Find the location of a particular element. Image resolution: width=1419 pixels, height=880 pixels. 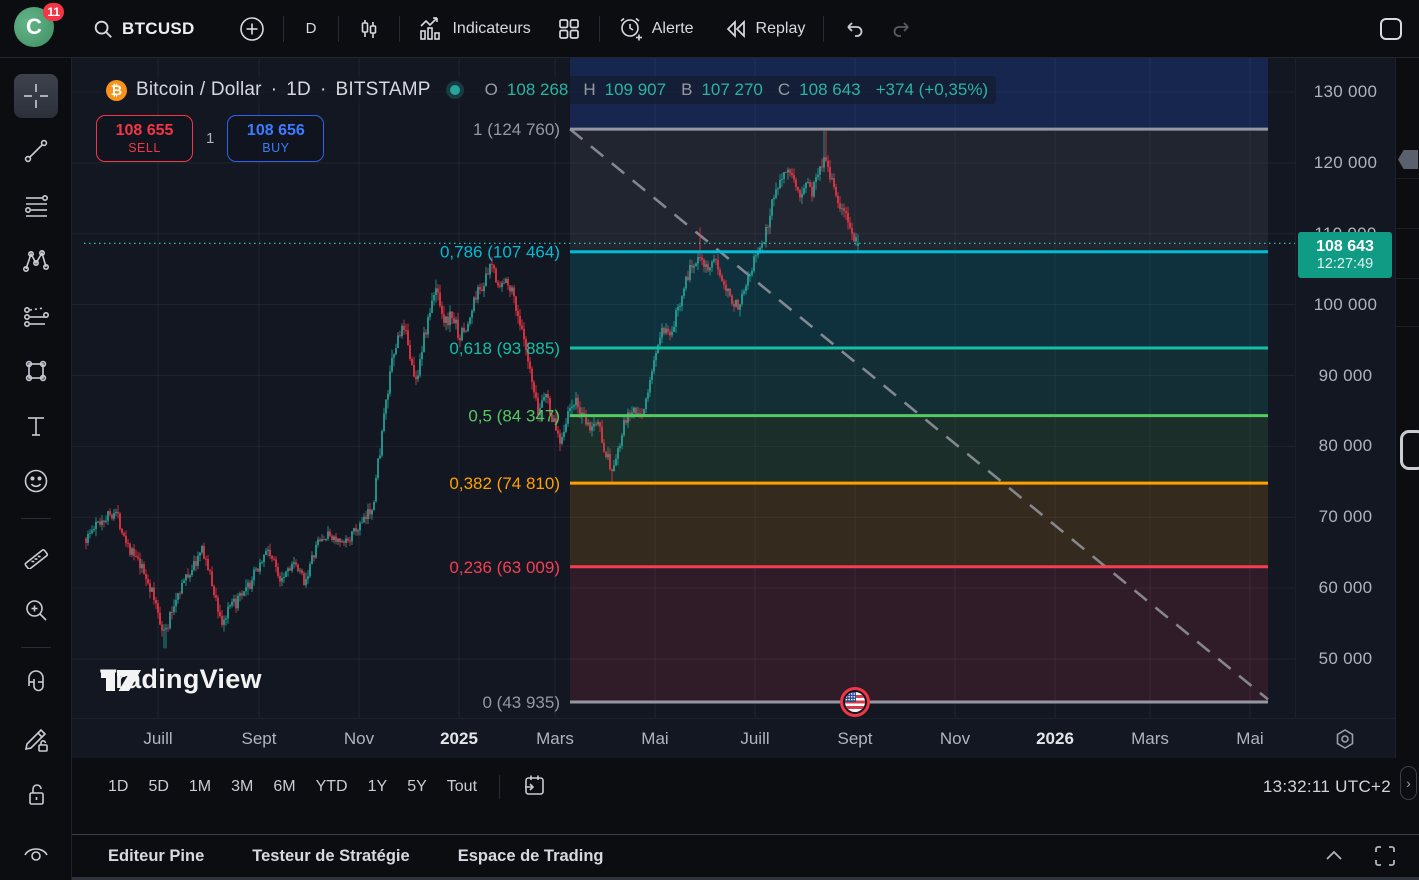

trade-buttons: 108 655 SELL 1 108 656 BUY is located at coordinates (210, 138).